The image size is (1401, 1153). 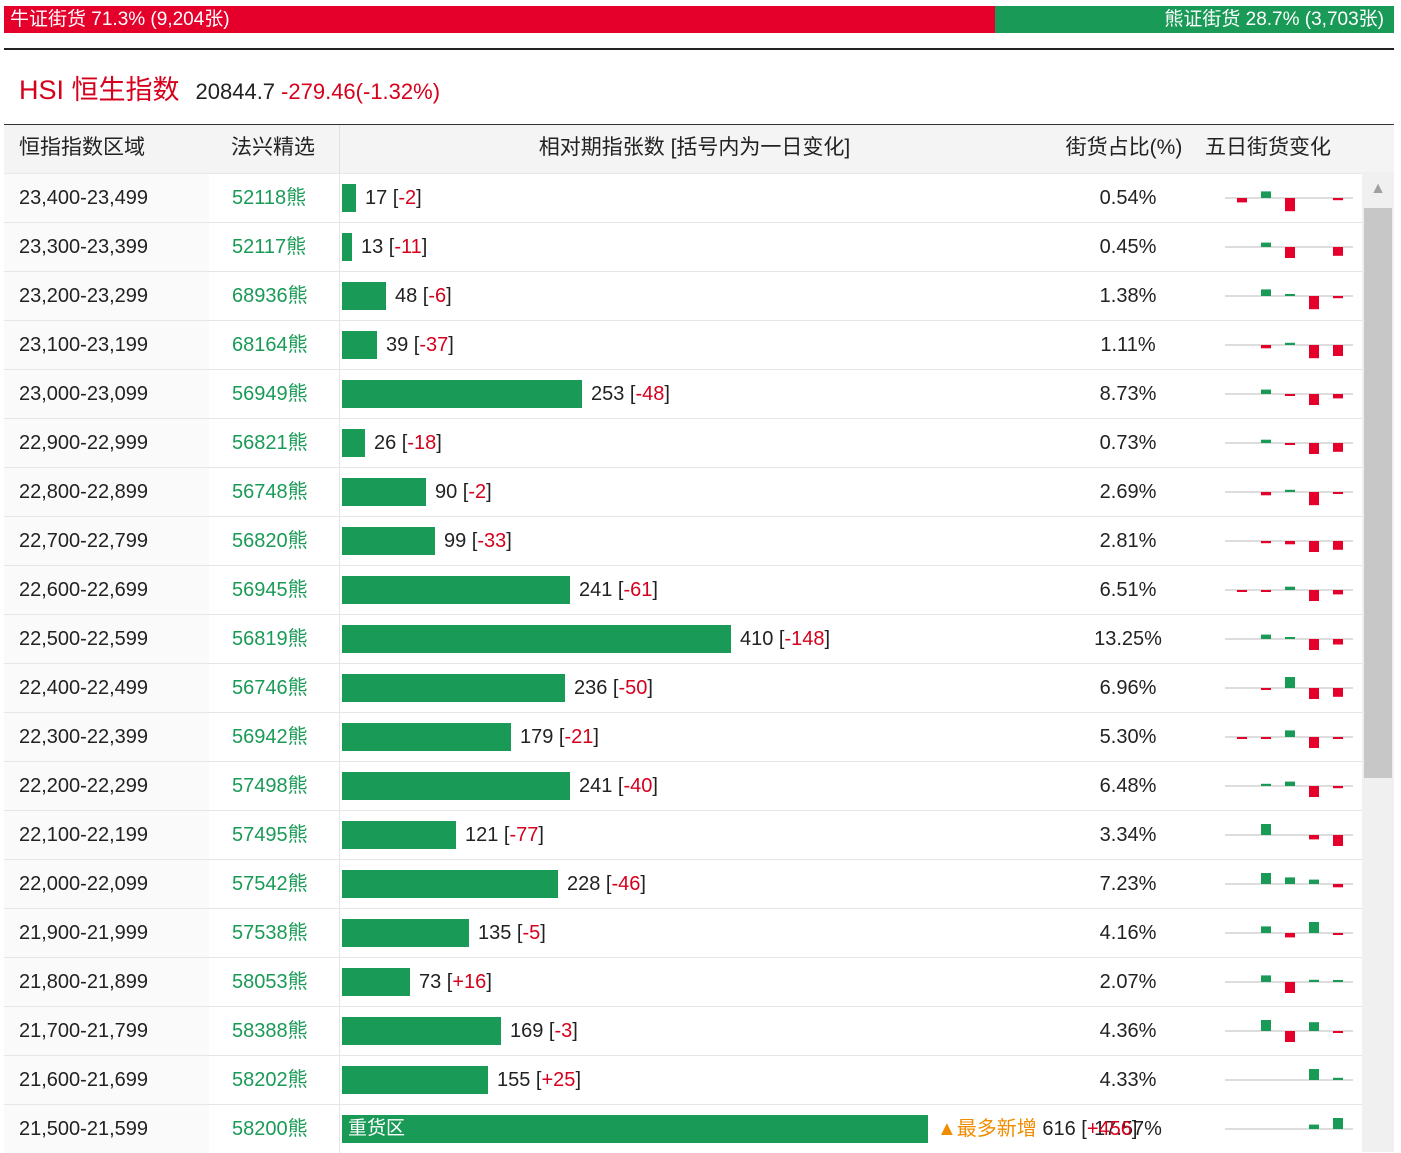 What do you see at coordinates (274, 443) in the screenshot?
I see `warrant-code-link: 56821熊` at bounding box center [274, 443].